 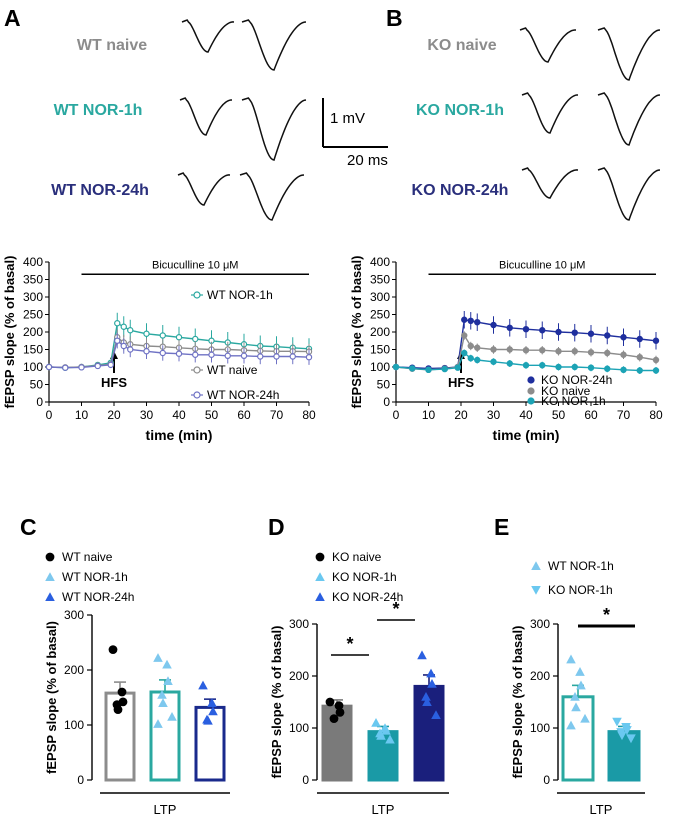 What do you see at coordinates (98, 110) in the screenshot?
I see `trace-label-wt-nor-1h: WT NOR-1h` at bounding box center [98, 110].